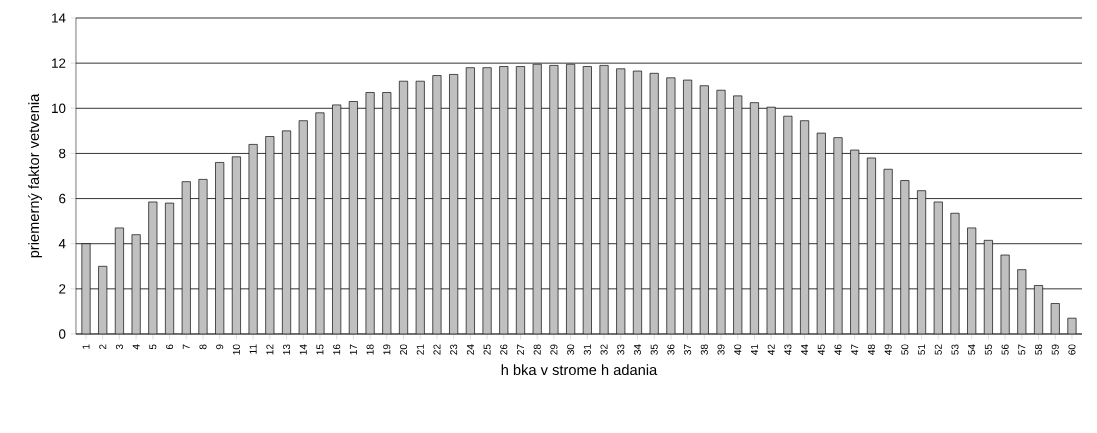  I want to click on x-tick-label: 36, so click(671, 349).